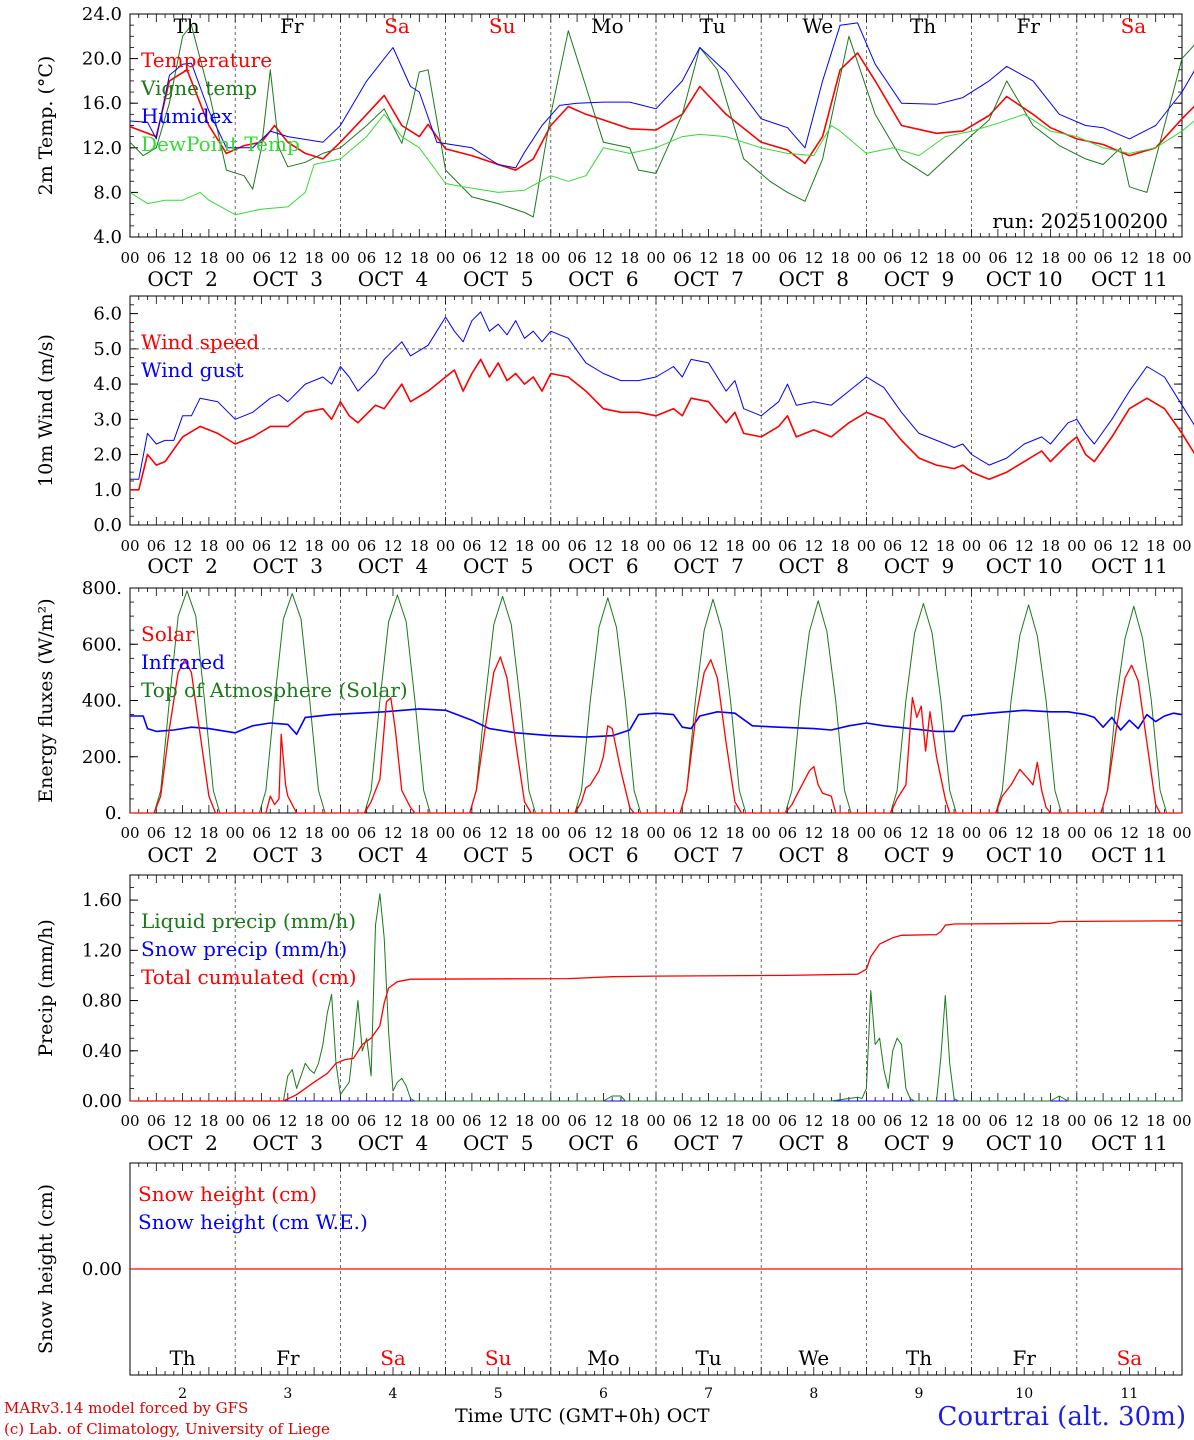 The width and height of the screenshot is (1194, 1440). Describe the element at coordinates (287, 1394) in the screenshot. I see `day-number-label: 3` at that location.